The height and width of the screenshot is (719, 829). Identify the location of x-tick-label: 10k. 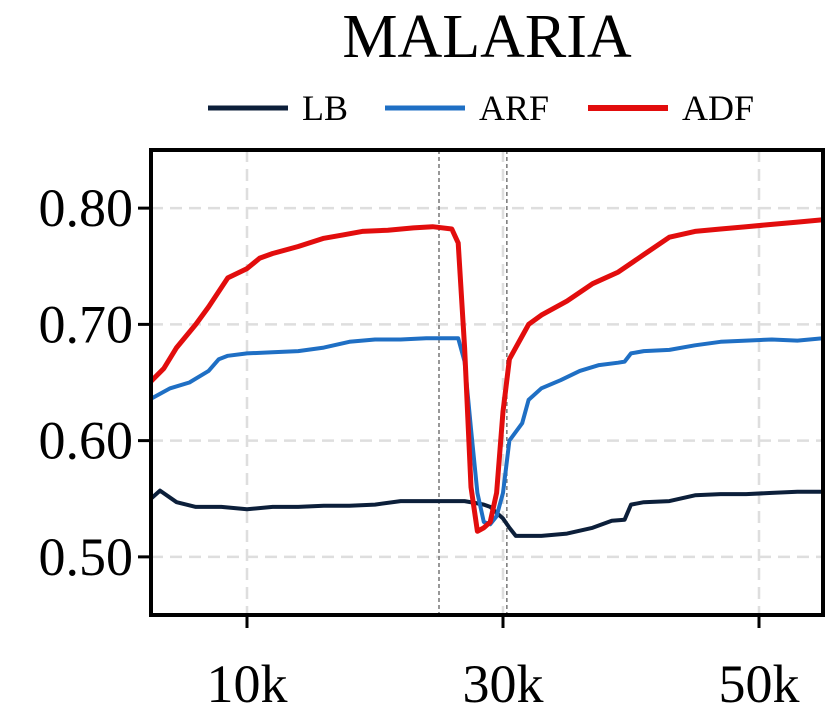
(247, 684).